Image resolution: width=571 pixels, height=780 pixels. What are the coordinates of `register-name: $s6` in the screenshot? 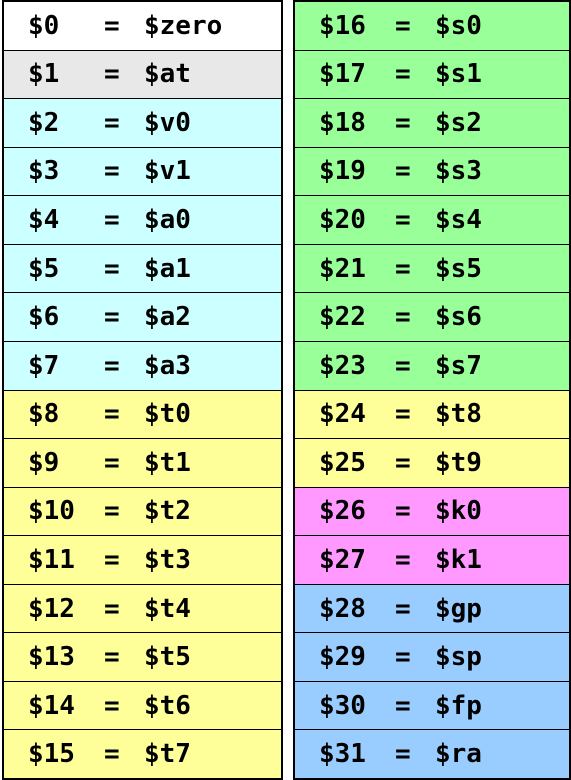 It's located at (458, 317).